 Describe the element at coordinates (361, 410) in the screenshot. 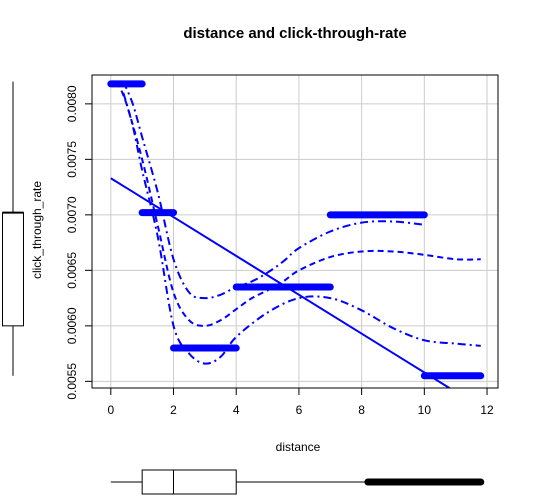

I see `x-tick-label: 8` at that location.